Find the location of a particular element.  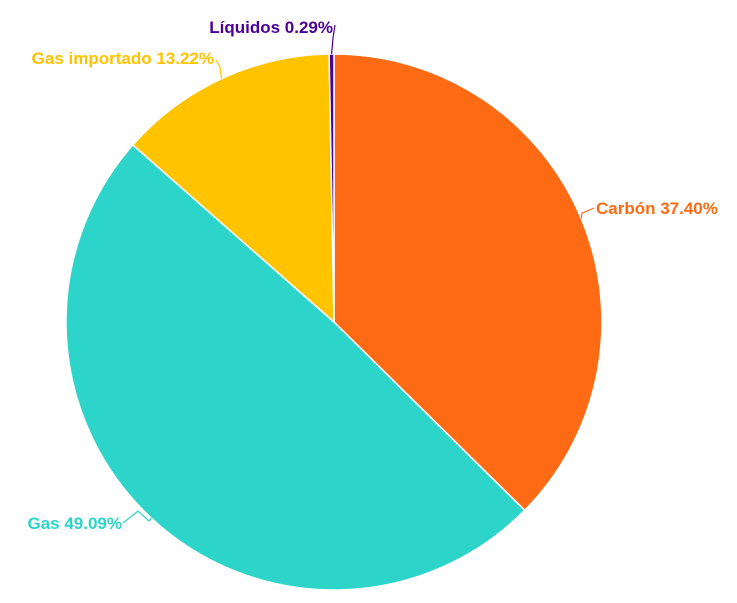

leader-line-gas-importado is located at coordinates (218, 69).